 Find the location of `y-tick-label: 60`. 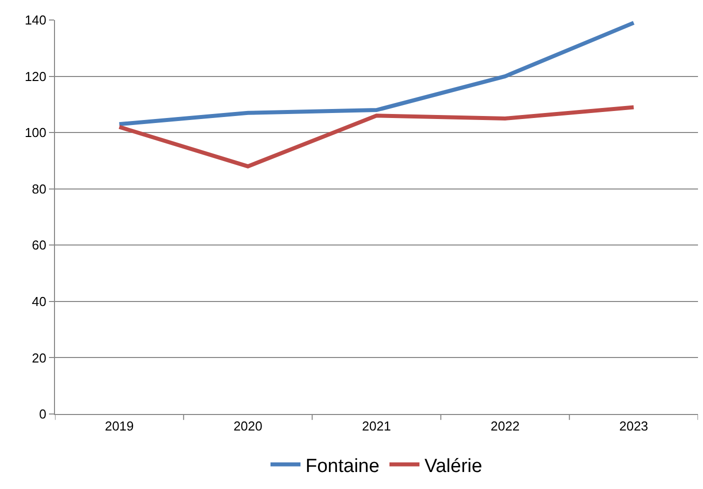

y-tick-label: 60 is located at coordinates (39, 245).